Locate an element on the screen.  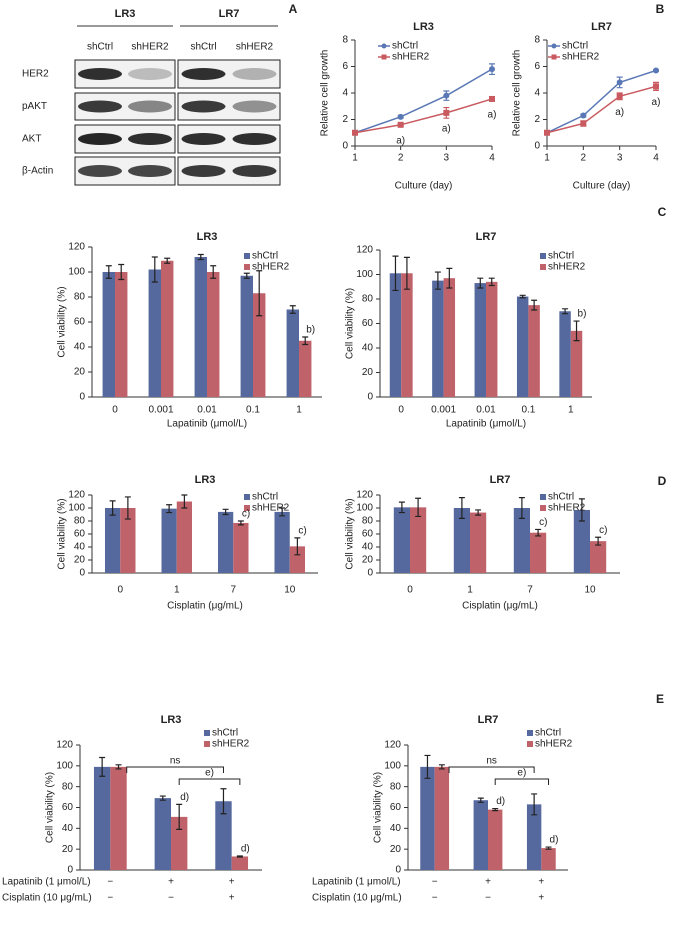
x-tick-label: 10 is located at coordinates (590, 590).